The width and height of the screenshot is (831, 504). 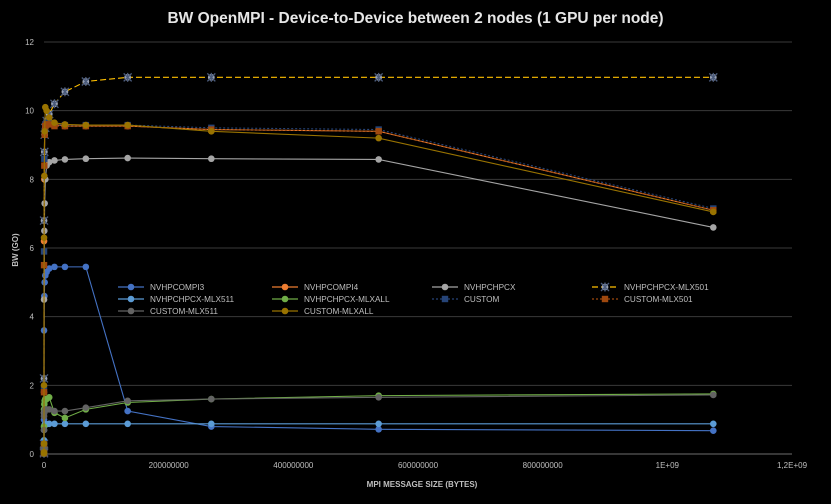 I want to click on legend-label: NVHPCHPCX, so click(x=490, y=287).